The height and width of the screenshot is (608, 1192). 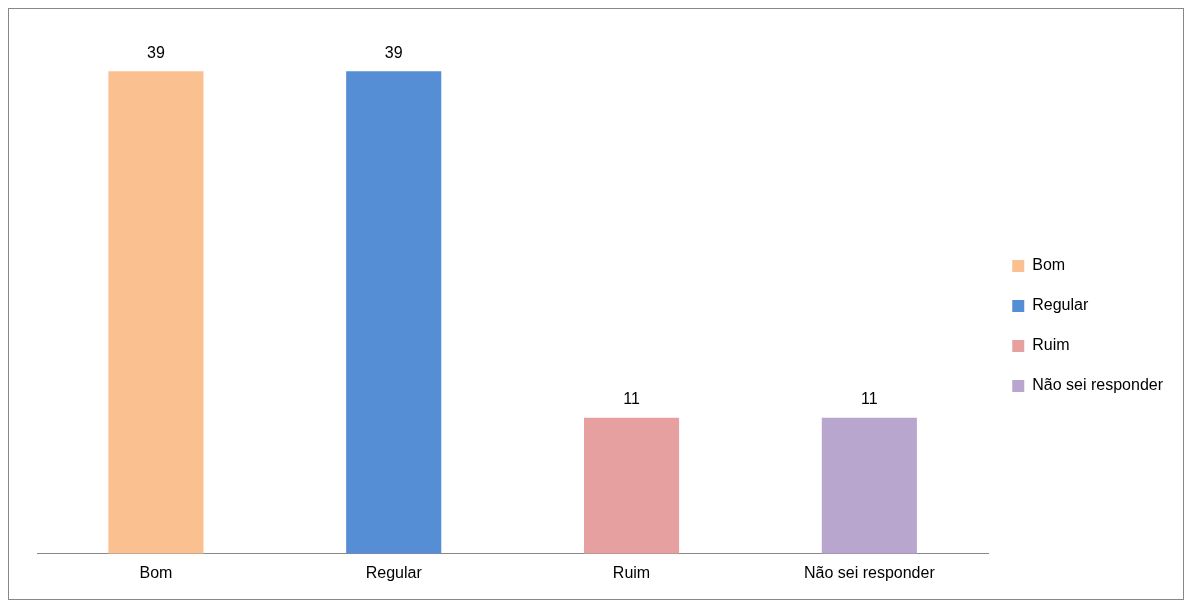 I want to click on x-tick-label: Bom, so click(x=156, y=572).